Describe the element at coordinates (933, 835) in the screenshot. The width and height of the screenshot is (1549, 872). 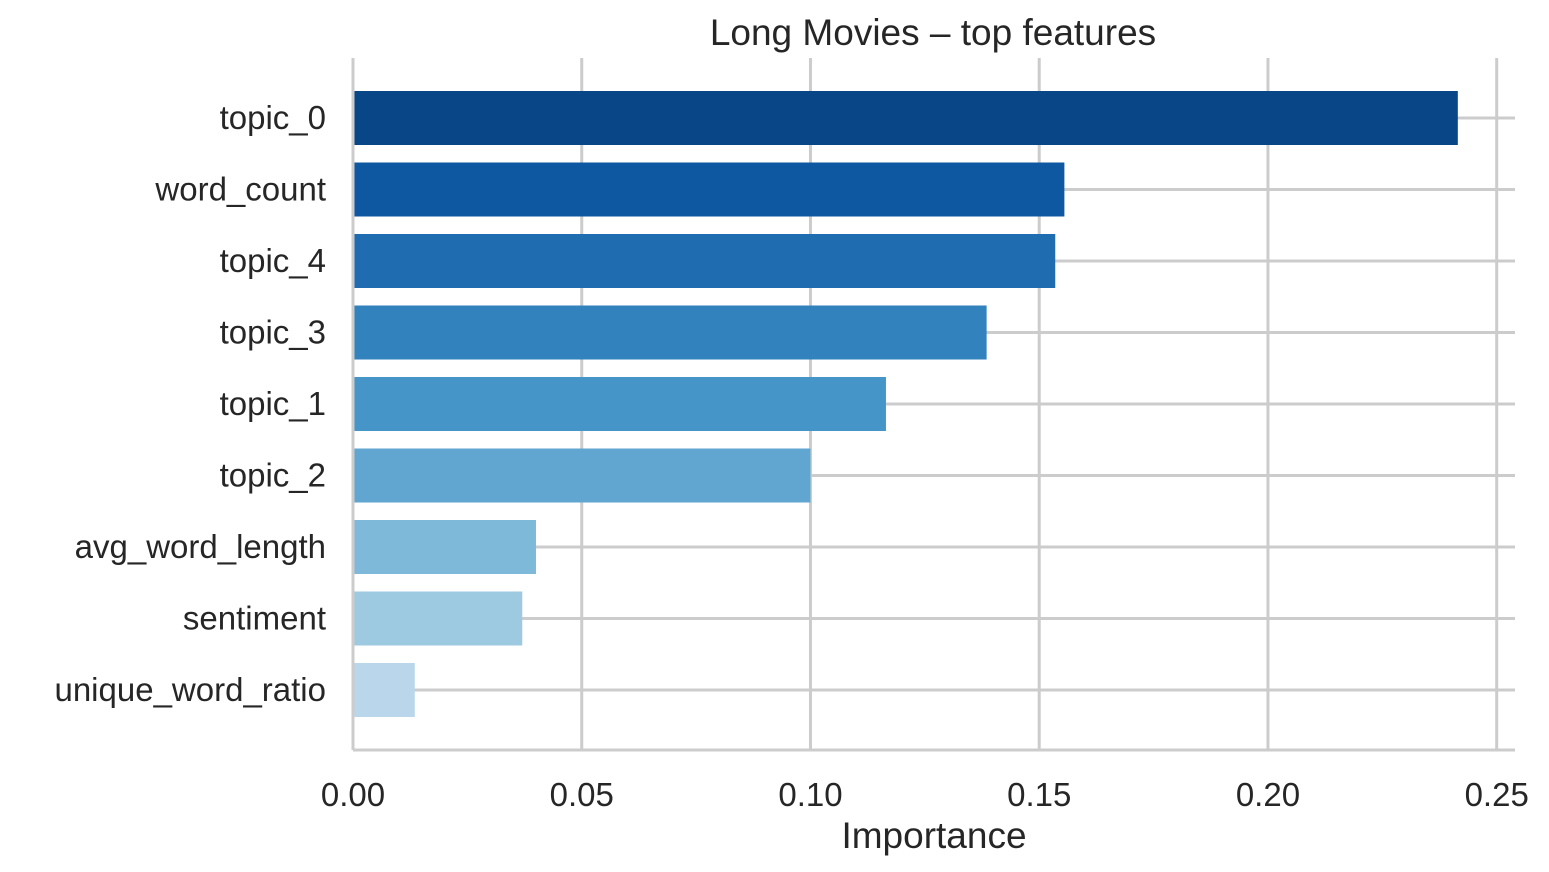
I see `x-axis-label: Importance` at that location.